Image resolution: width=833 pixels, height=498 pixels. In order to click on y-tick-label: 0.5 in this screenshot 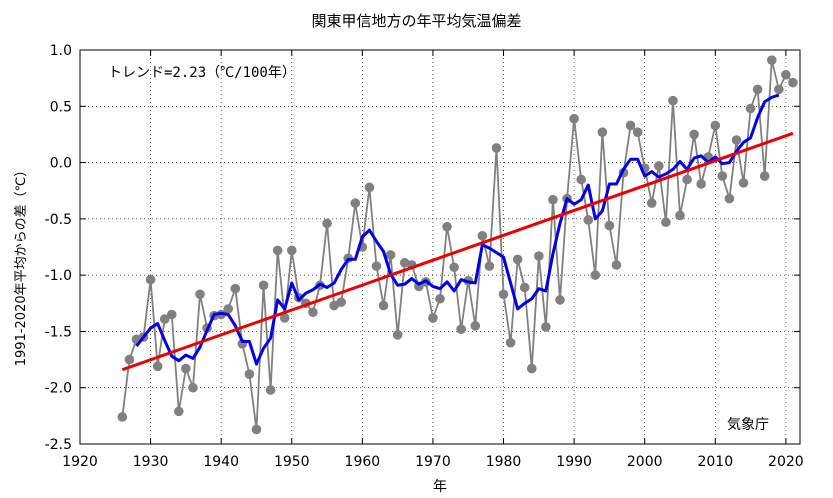, I will do `click(61, 107)`.